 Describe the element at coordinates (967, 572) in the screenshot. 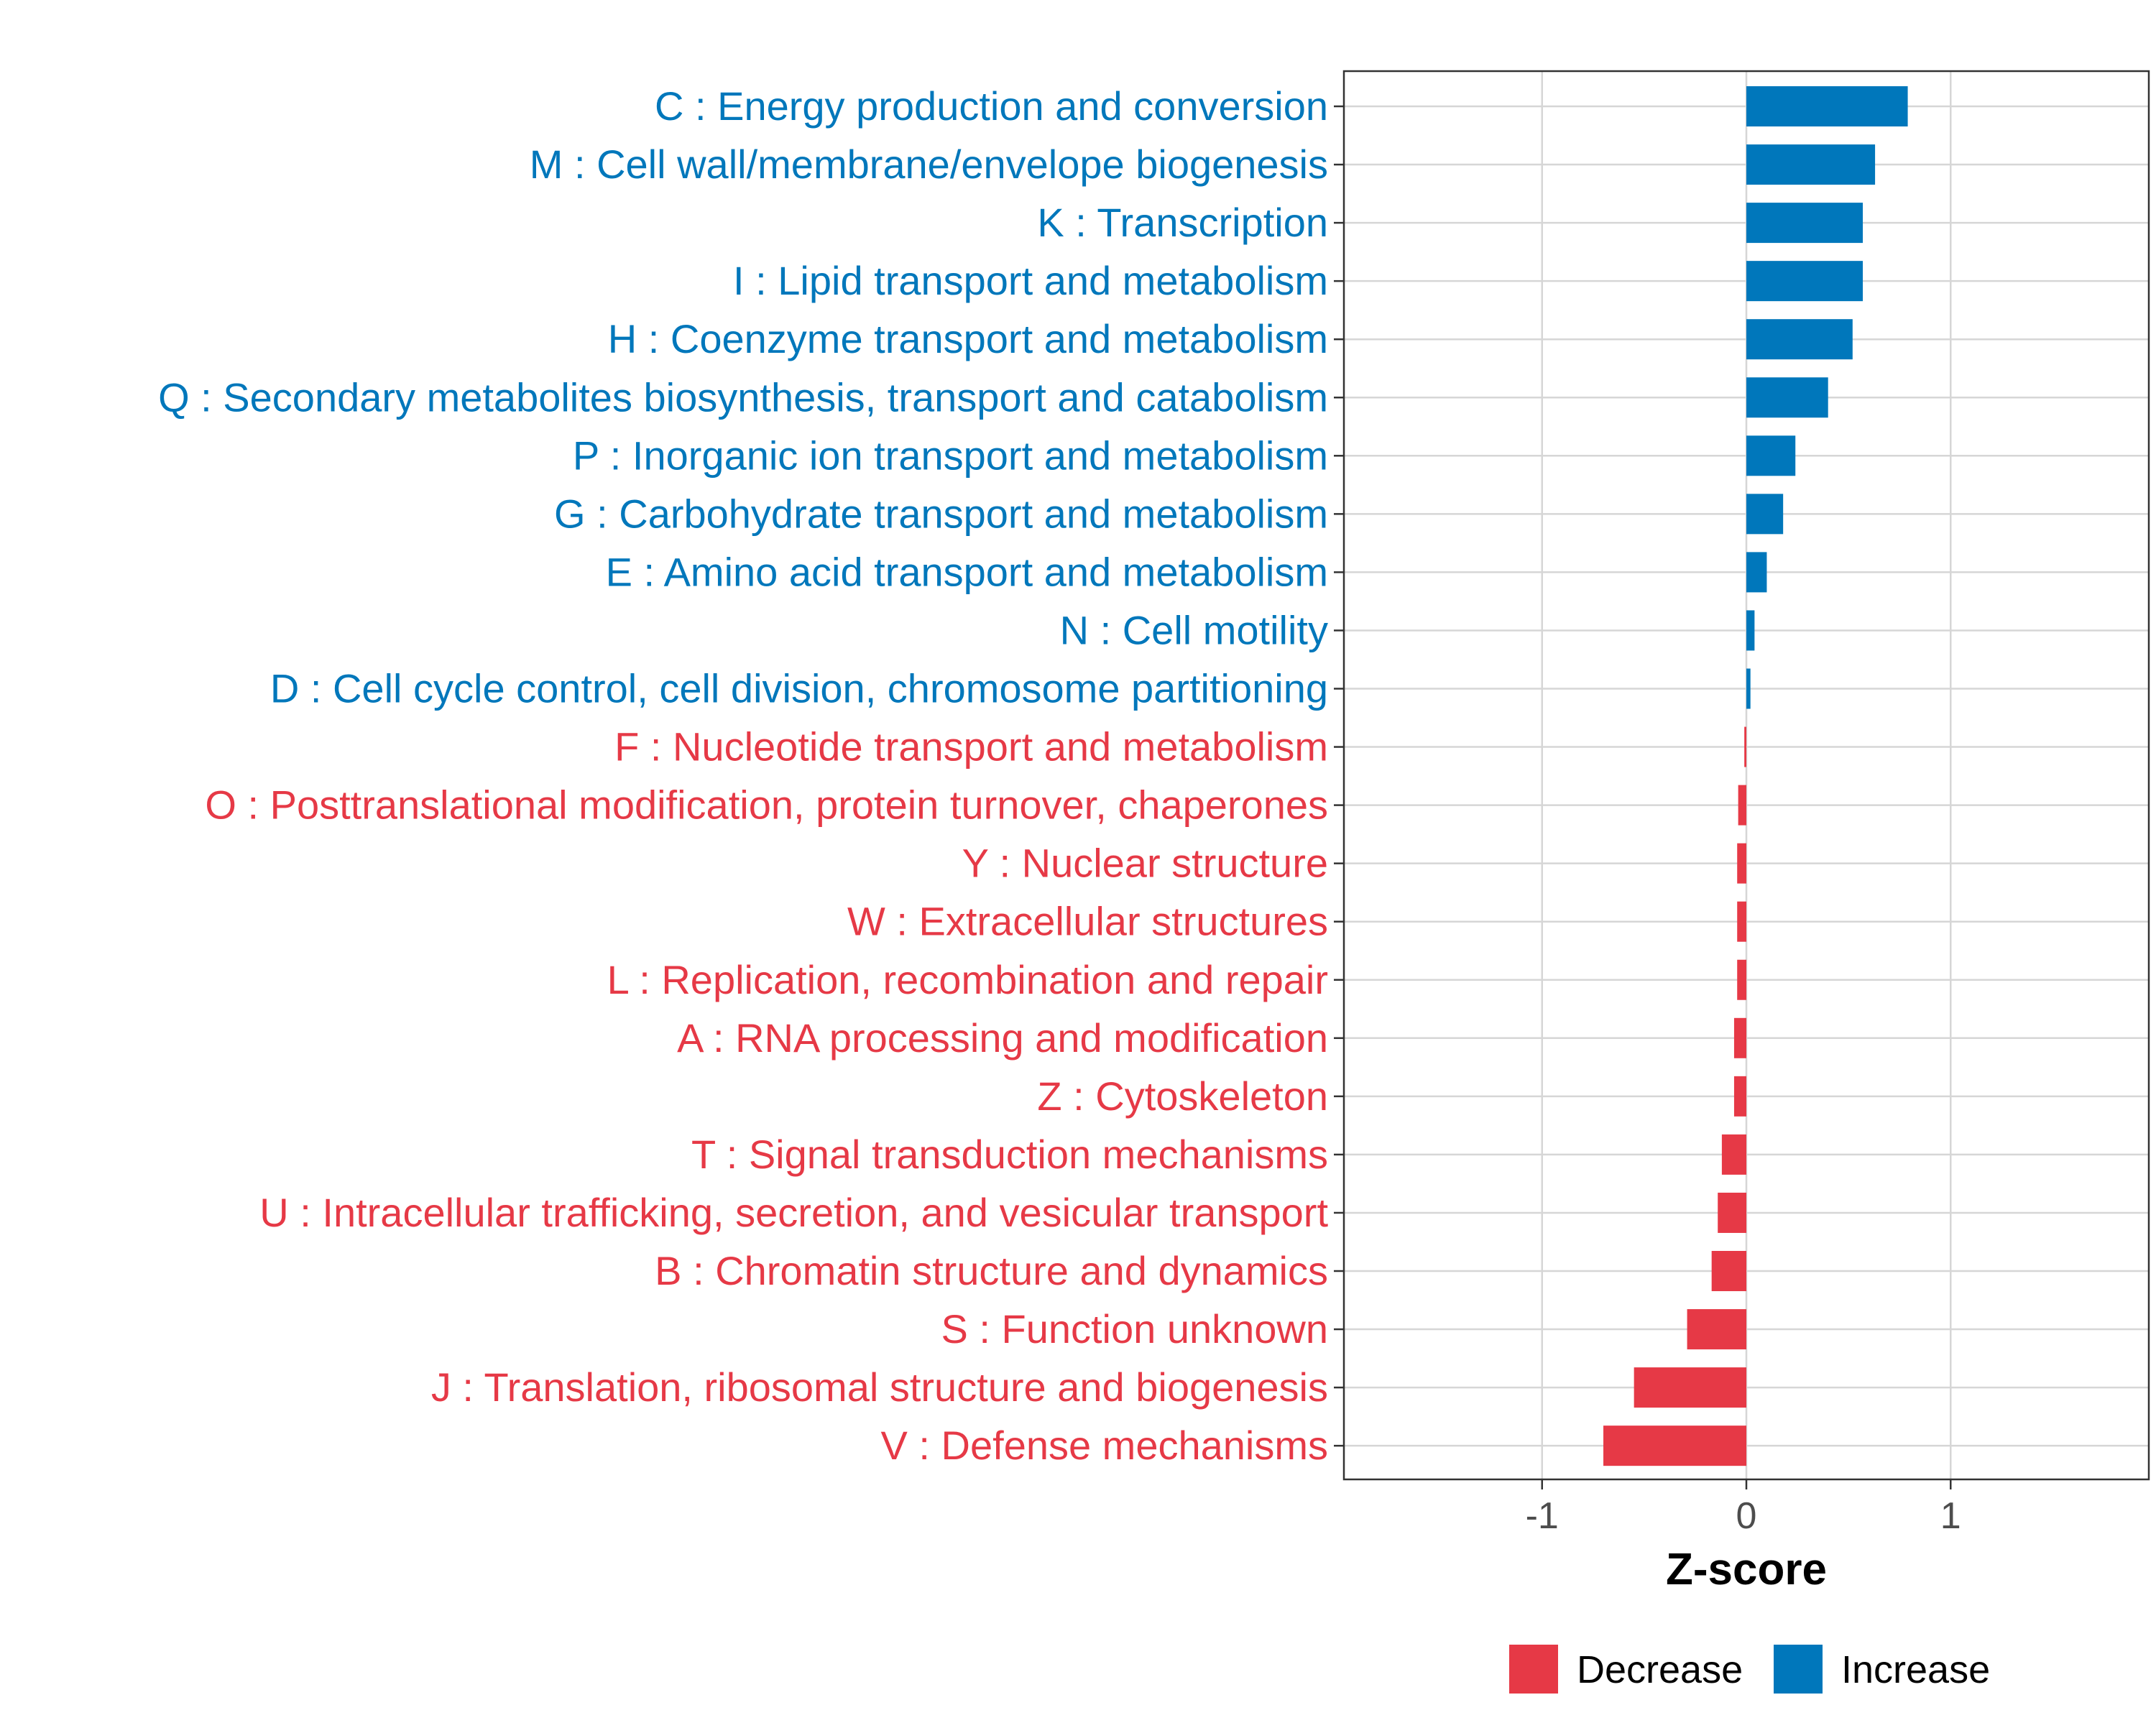

I see `y-tick-label: E : Amino acid transport and metabolism` at that location.